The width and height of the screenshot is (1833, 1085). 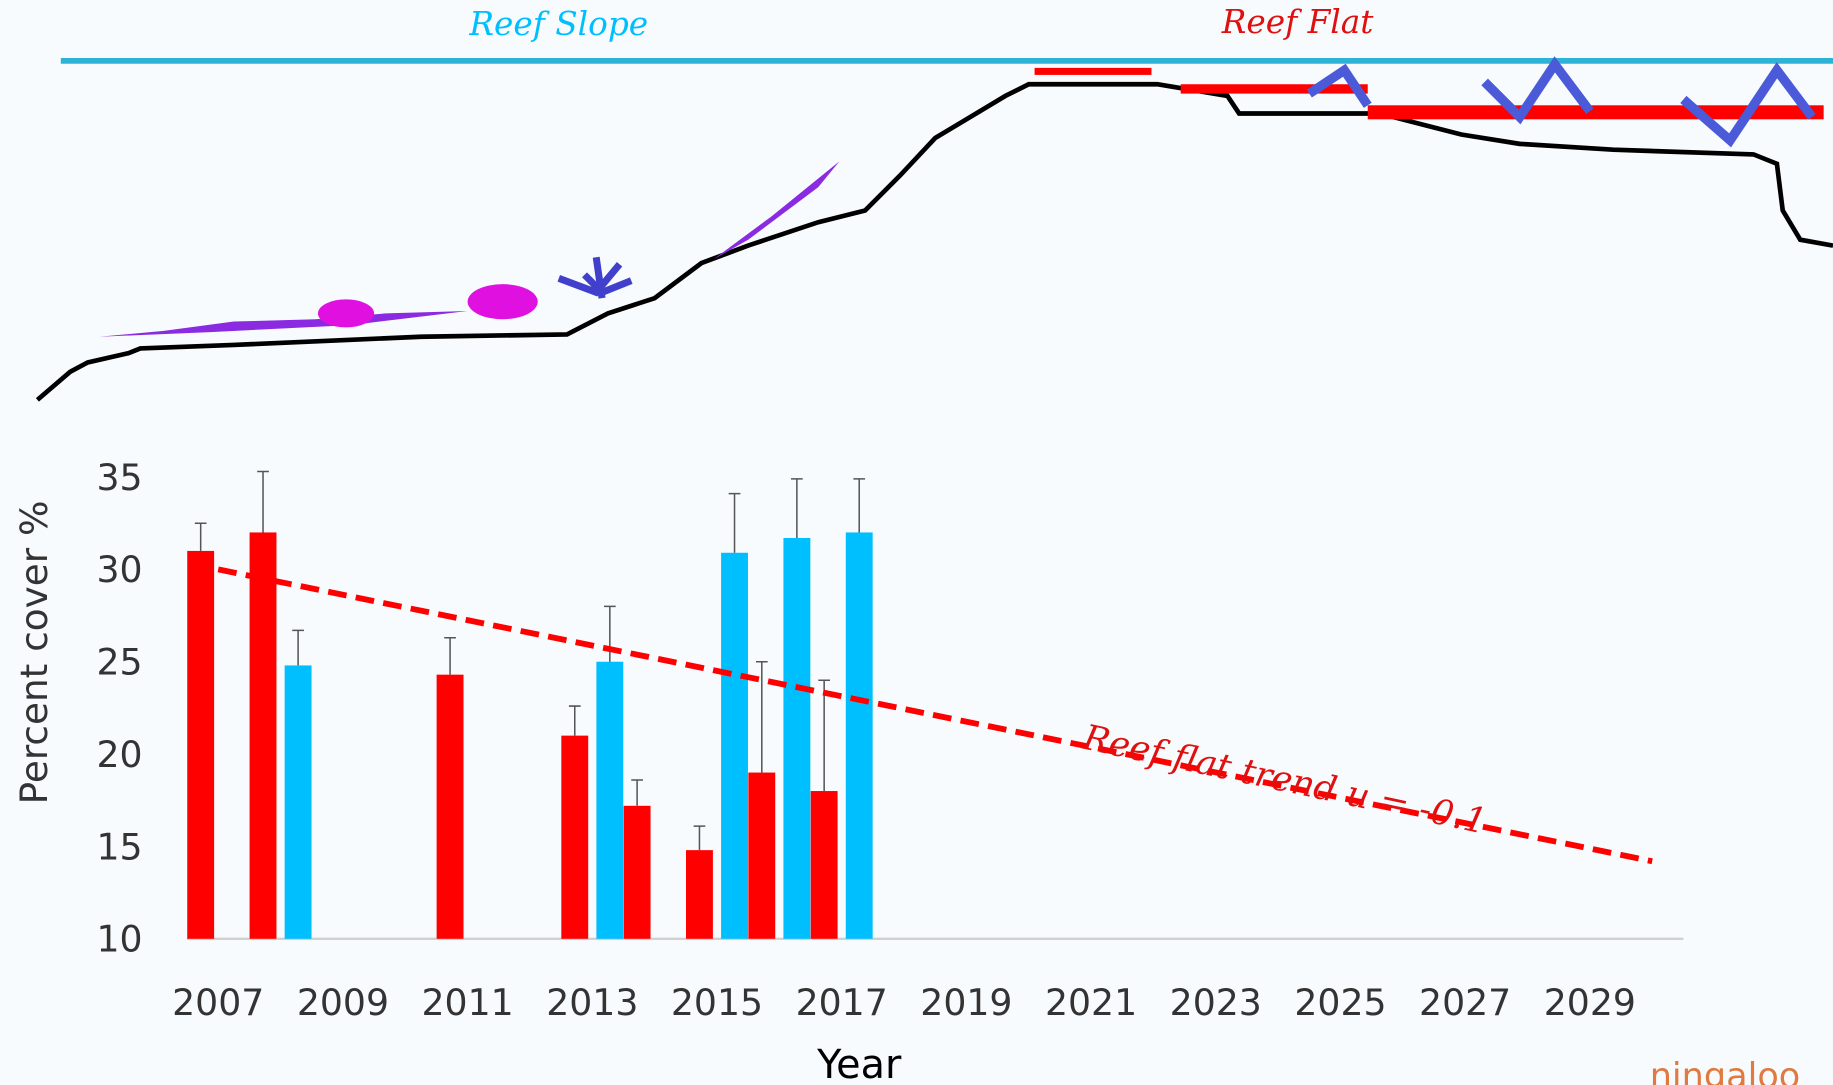 What do you see at coordinates (966, 1002) in the screenshot?
I see `x-tick-label: 2019` at bounding box center [966, 1002].